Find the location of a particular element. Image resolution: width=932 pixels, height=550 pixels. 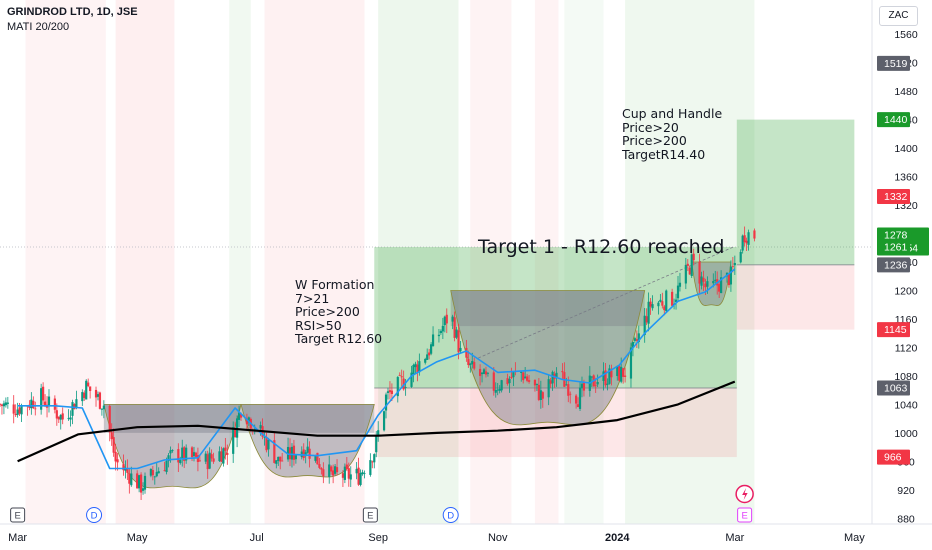

target-reached-note: Target 1 - R12.60 reached is located at coordinates (601, 247).